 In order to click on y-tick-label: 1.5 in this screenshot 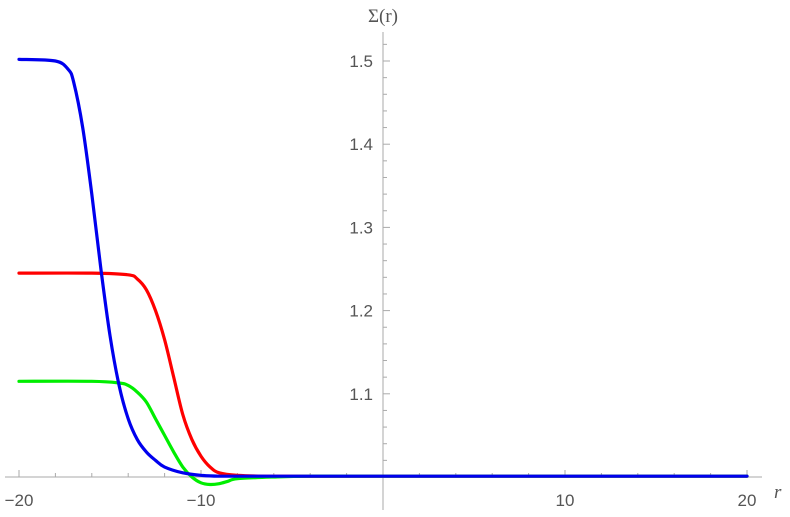, I will do `click(361, 61)`.